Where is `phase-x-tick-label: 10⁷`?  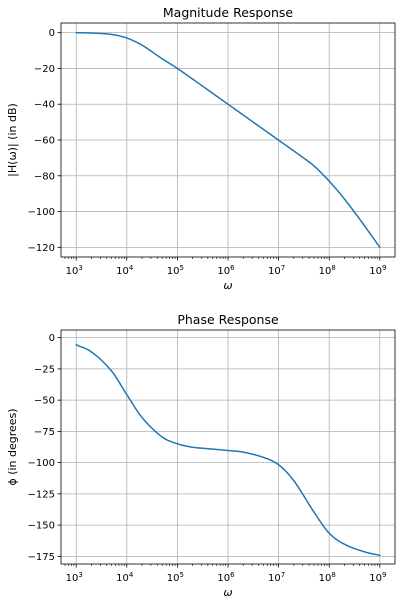 phase-x-tick-label: 10⁷ is located at coordinates (276, 577).